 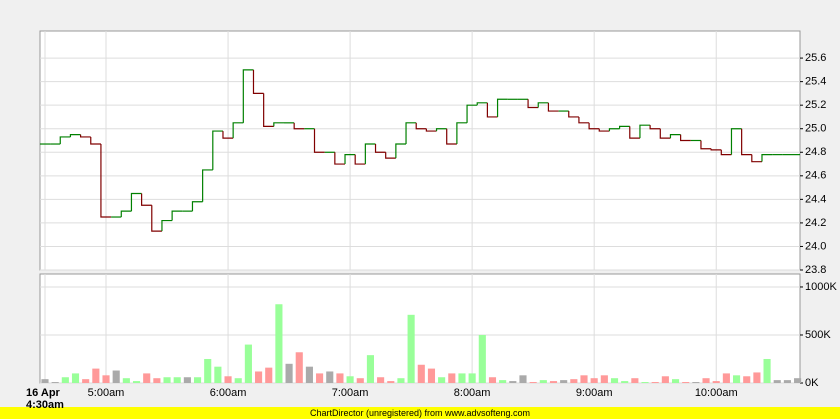 I want to click on x-tick-label: 8:00am, so click(x=472, y=393).